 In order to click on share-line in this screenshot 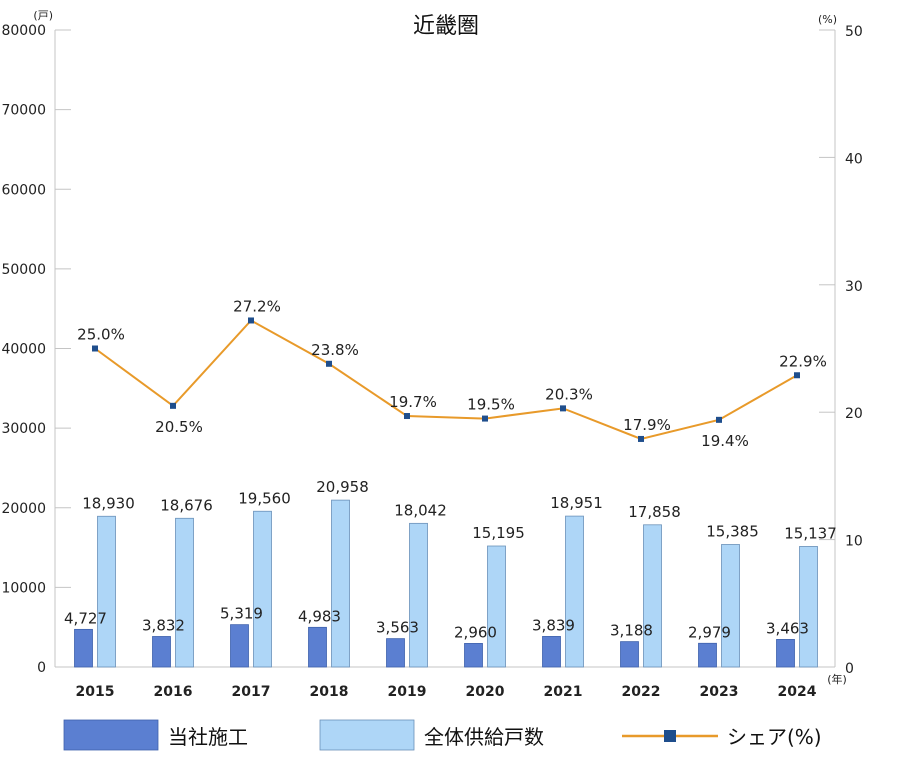, I will do `click(446, 379)`.